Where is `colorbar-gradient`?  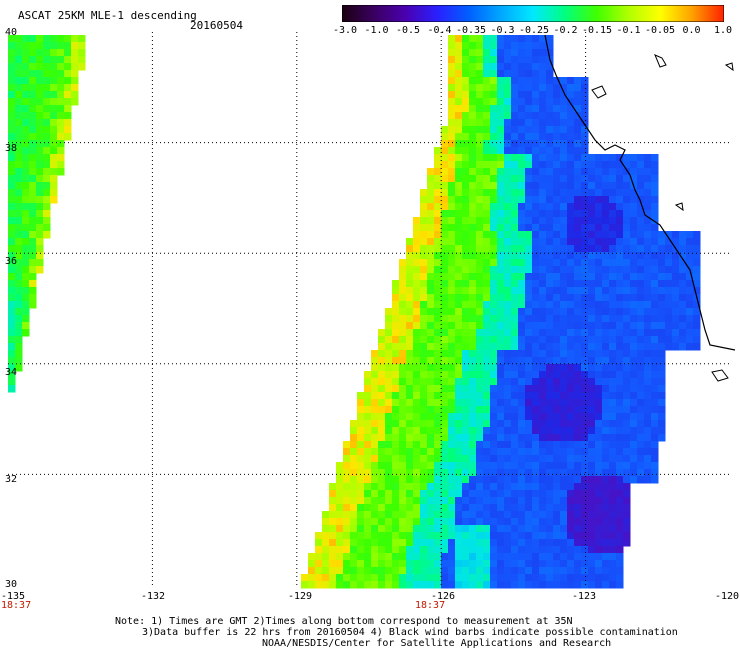 colorbar-gradient is located at coordinates (533, 13).